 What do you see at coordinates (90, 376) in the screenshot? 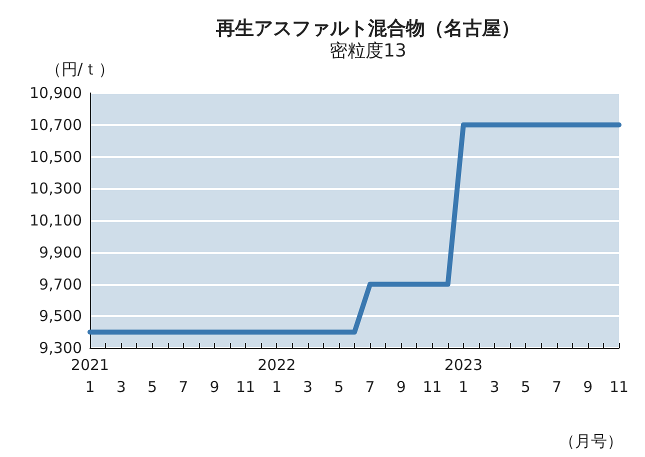
I see `x-tick-label: 2021 1` at bounding box center [90, 376].